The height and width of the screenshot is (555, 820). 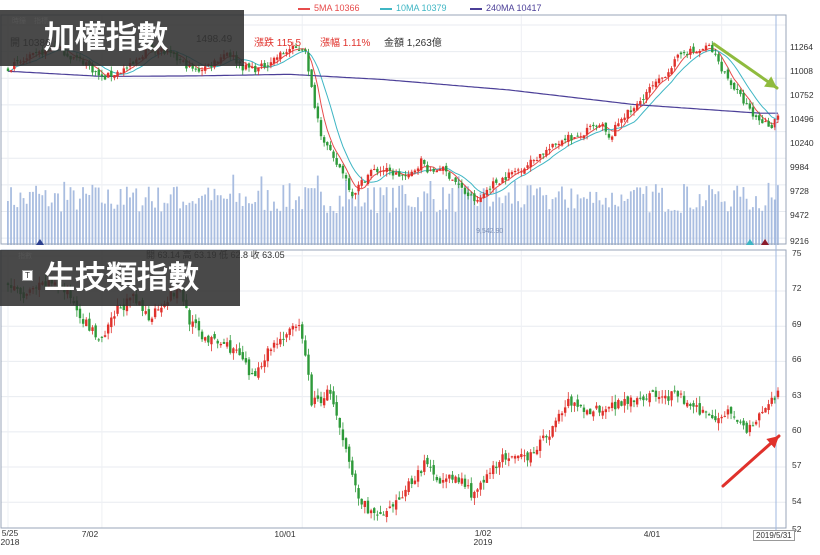 I want to click on legend-10ma-swatch, so click(x=386, y=8).